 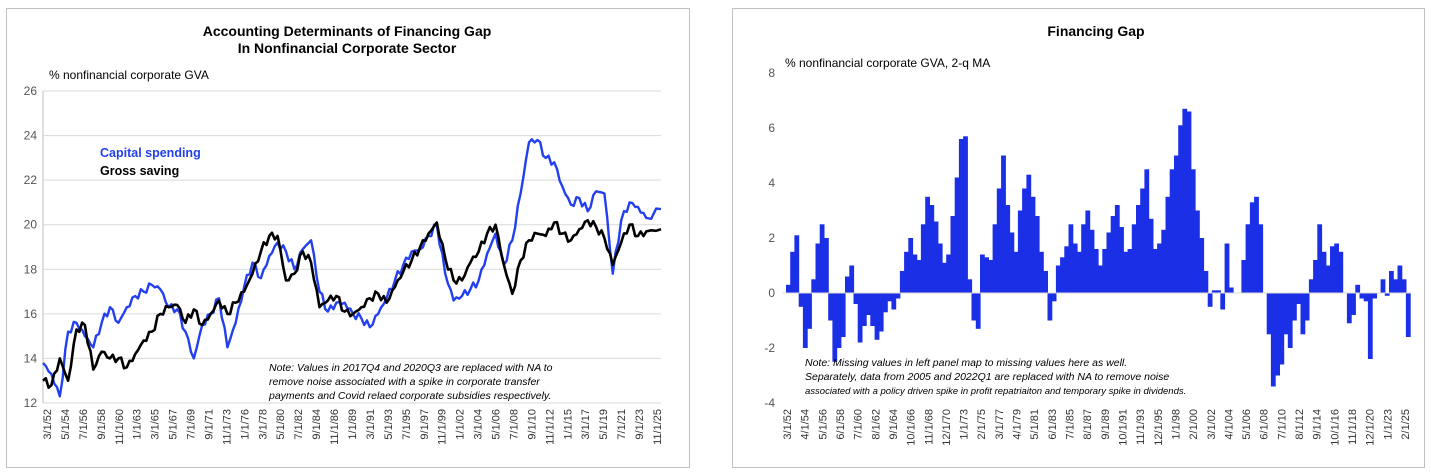 I want to click on left-x-tick-label: 11/1/25, so click(x=658, y=427).